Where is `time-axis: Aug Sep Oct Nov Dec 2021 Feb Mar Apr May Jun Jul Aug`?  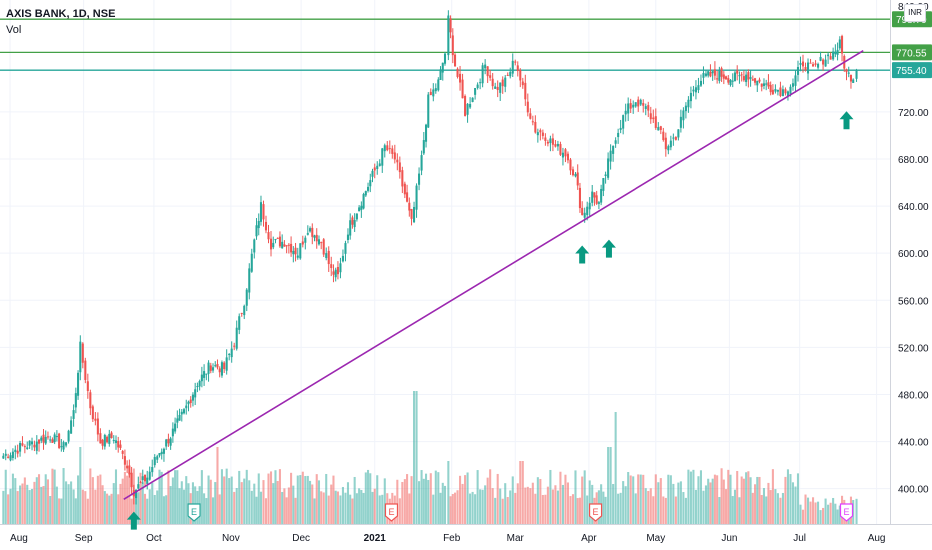 time-axis: Aug Sep Oct Nov Dec 2021 Feb Mar Apr May Jun Jul Aug is located at coordinates (447, 538).